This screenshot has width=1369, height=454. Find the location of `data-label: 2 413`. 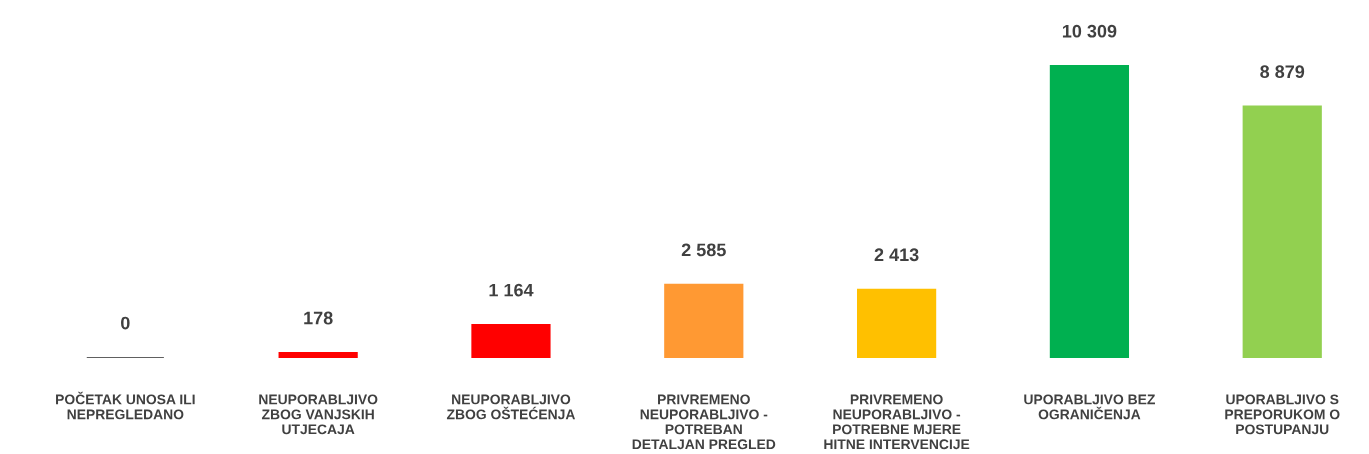

data-label: 2 413 is located at coordinates (896, 255).